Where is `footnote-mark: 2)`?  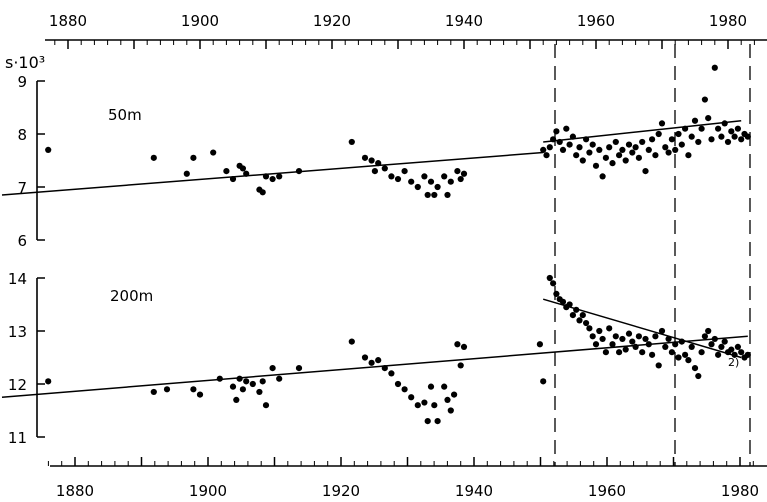
footnote-mark: 2) is located at coordinates (733, 362).